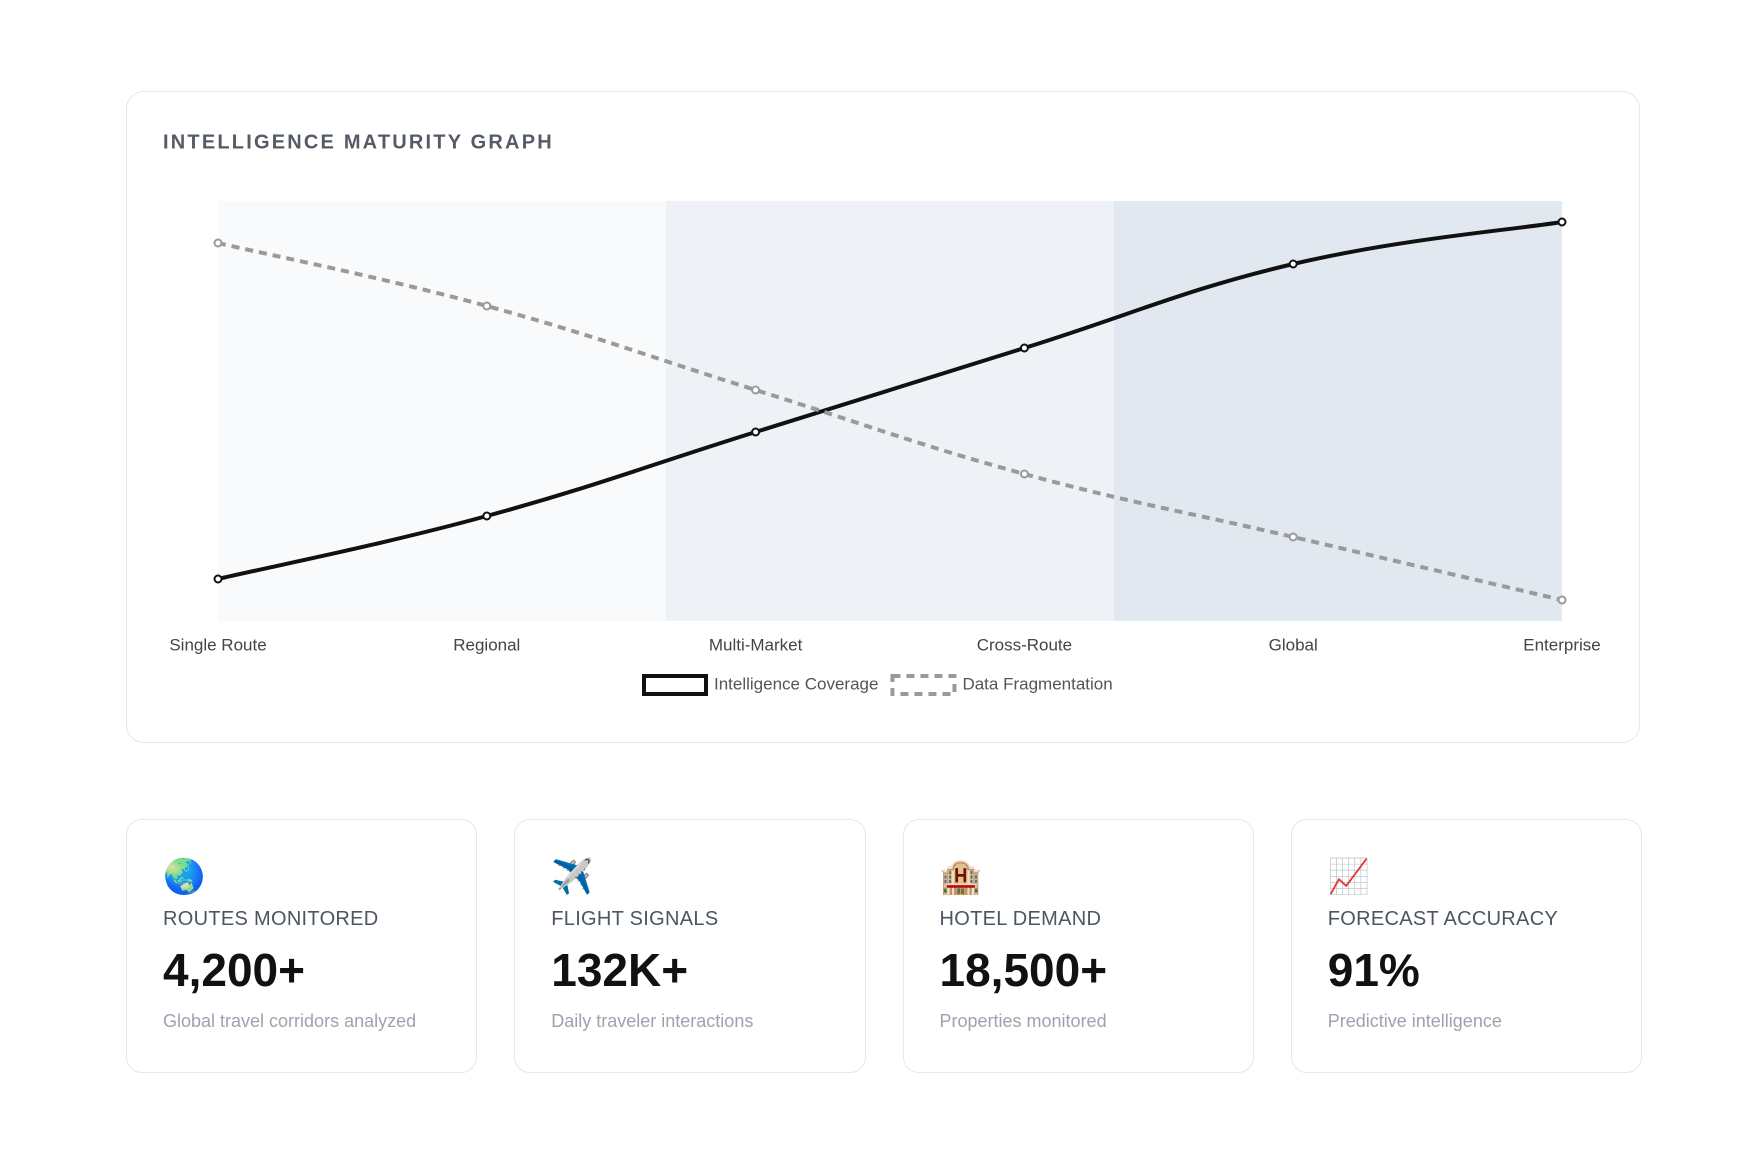  I want to click on stat-card: 🏨 HOTEL DEMAND 18,500+ Properties monitored, so click(1078, 946).